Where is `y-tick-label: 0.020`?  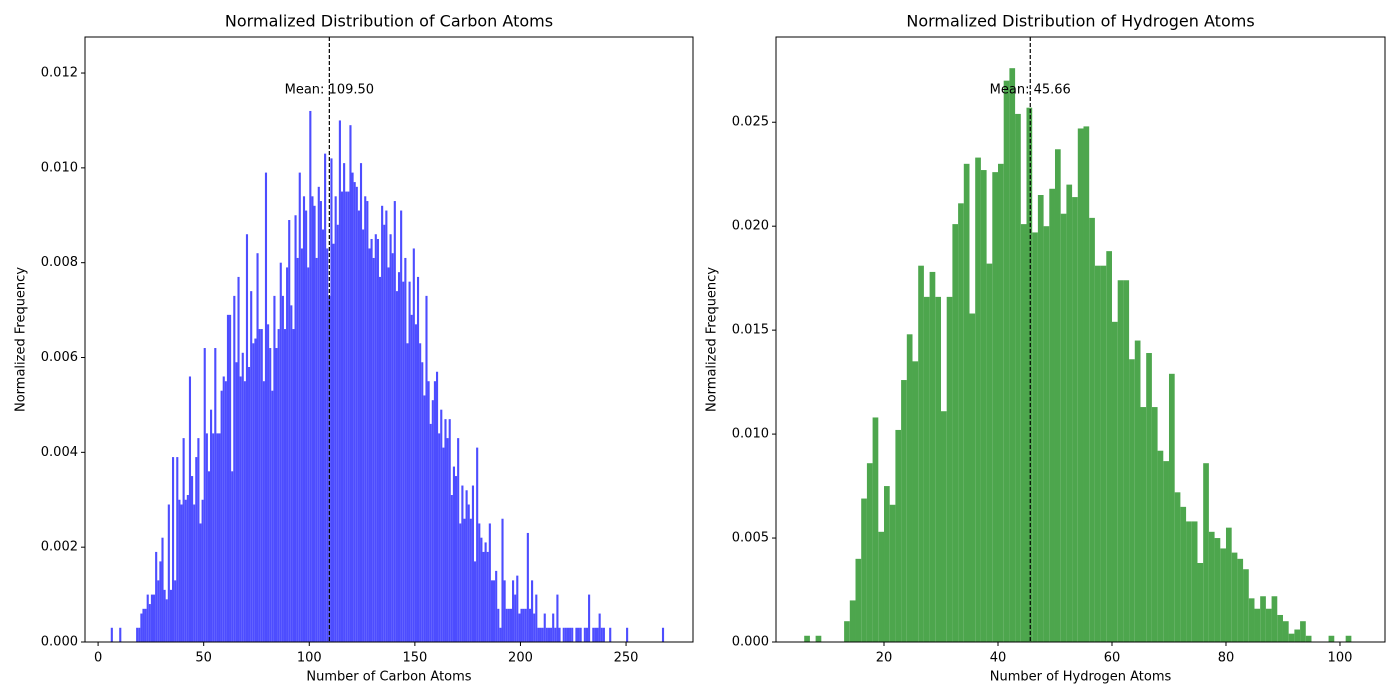
y-tick-label: 0.020 is located at coordinates (750, 226).